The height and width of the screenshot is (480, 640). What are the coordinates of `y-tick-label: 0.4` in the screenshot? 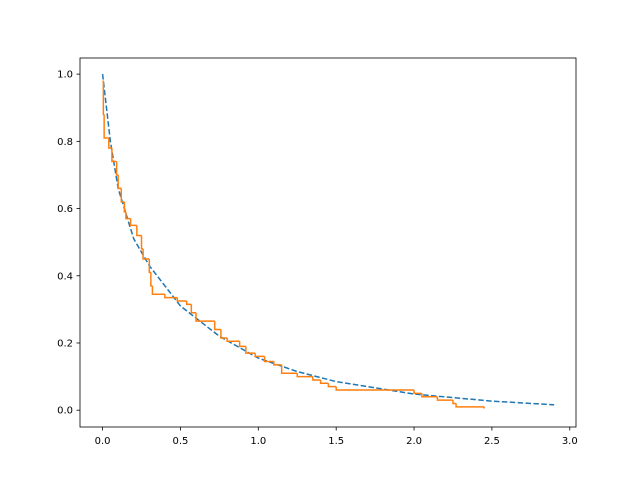 It's located at (65, 276).